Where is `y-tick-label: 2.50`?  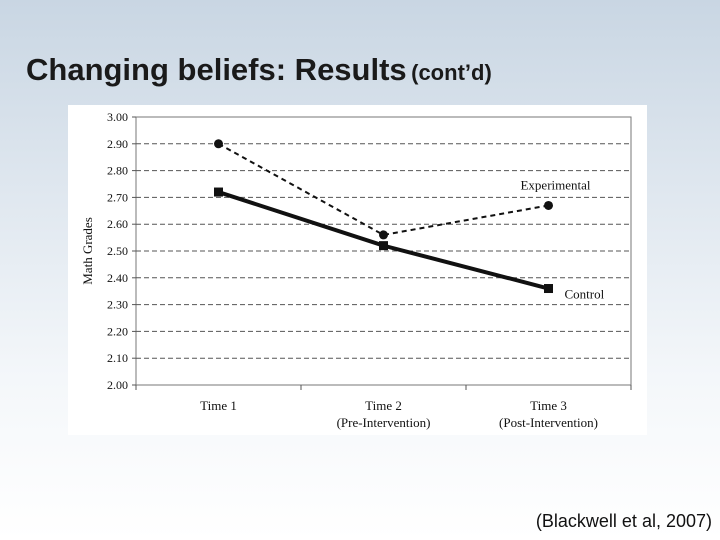
y-tick-label: 2.50 is located at coordinates (117, 251).